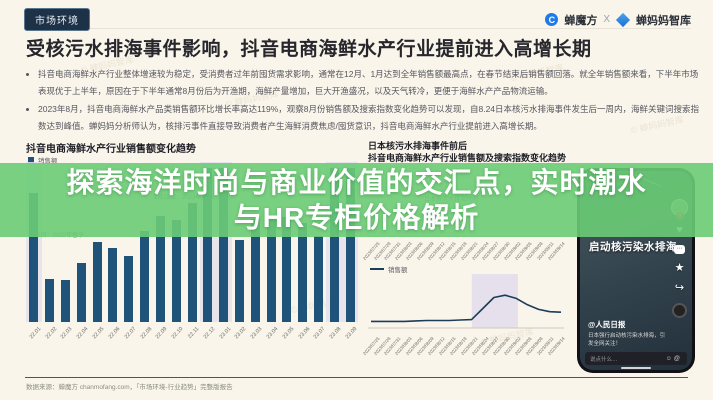 The image size is (713, 400). What do you see at coordinates (357, 19) in the screenshot?
I see `header: 市场环境 C 蝉魔方 X 蝉妈妈智库` at bounding box center [357, 19].